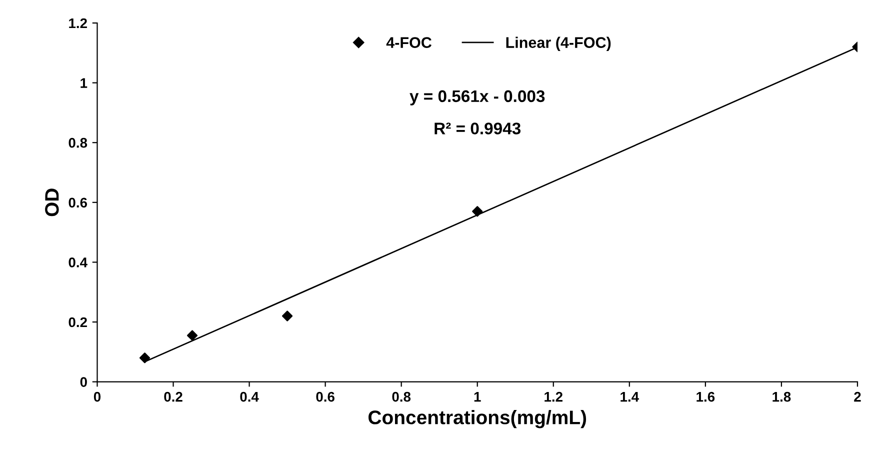 This screenshot has height=460, width=884. What do you see at coordinates (78, 23) in the screenshot?
I see `y-tick-label: 1.2` at bounding box center [78, 23].